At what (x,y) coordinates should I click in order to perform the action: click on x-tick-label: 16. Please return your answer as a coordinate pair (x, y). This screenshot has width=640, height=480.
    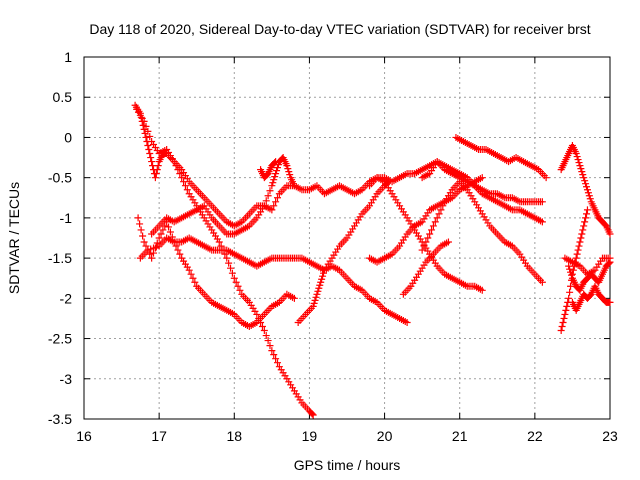
    Looking at the image, I should click on (84, 436).